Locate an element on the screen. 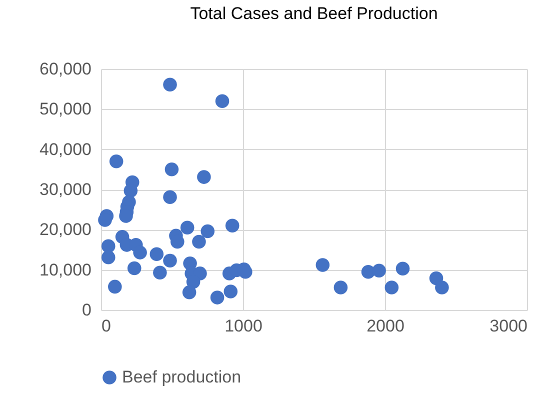 The height and width of the screenshot is (407, 554). y-tick-label: 10,000 is located at coordinates (66, 270).